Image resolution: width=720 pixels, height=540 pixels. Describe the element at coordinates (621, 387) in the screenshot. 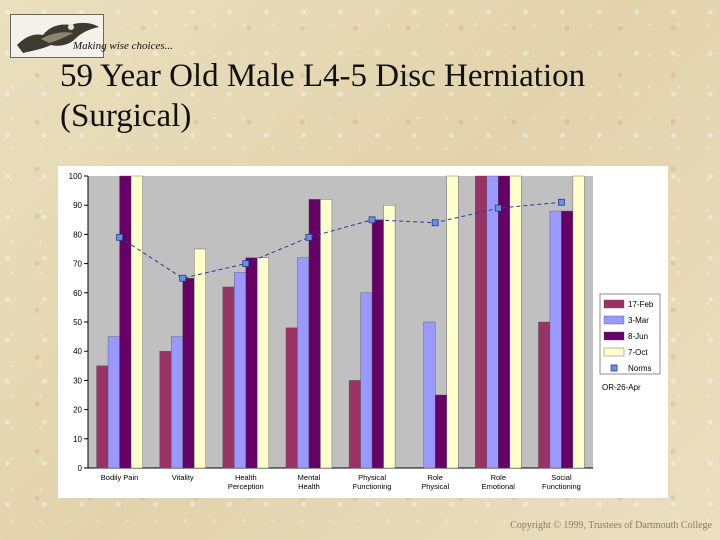

I see `legend-note: OR-26-Apr` at that location.